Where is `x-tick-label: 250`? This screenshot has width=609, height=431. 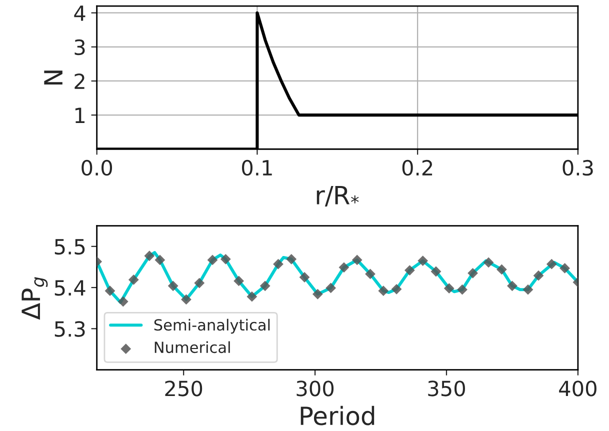 x-tick-label: 250 is located at coordinates (183, 388).